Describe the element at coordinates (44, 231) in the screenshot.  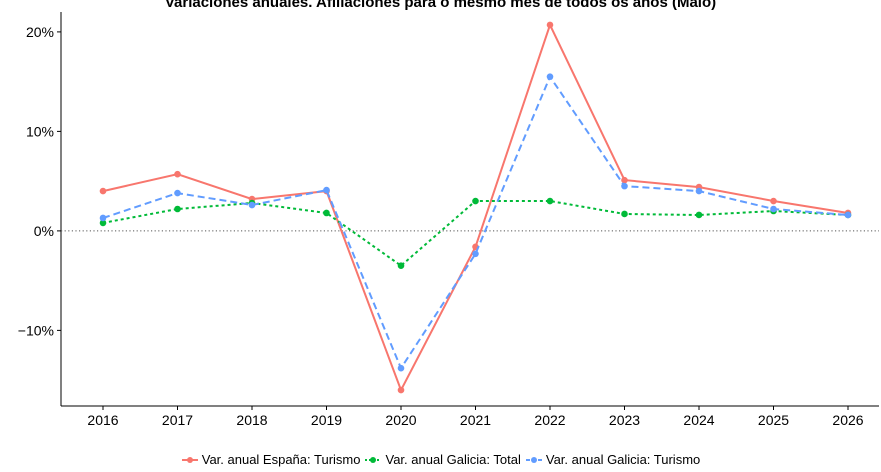
I see `y-tick-label: 0%` at that location.